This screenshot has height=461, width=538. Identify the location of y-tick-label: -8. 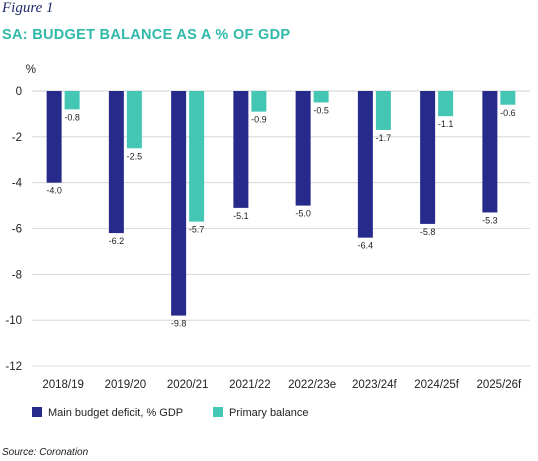
(17, 275).